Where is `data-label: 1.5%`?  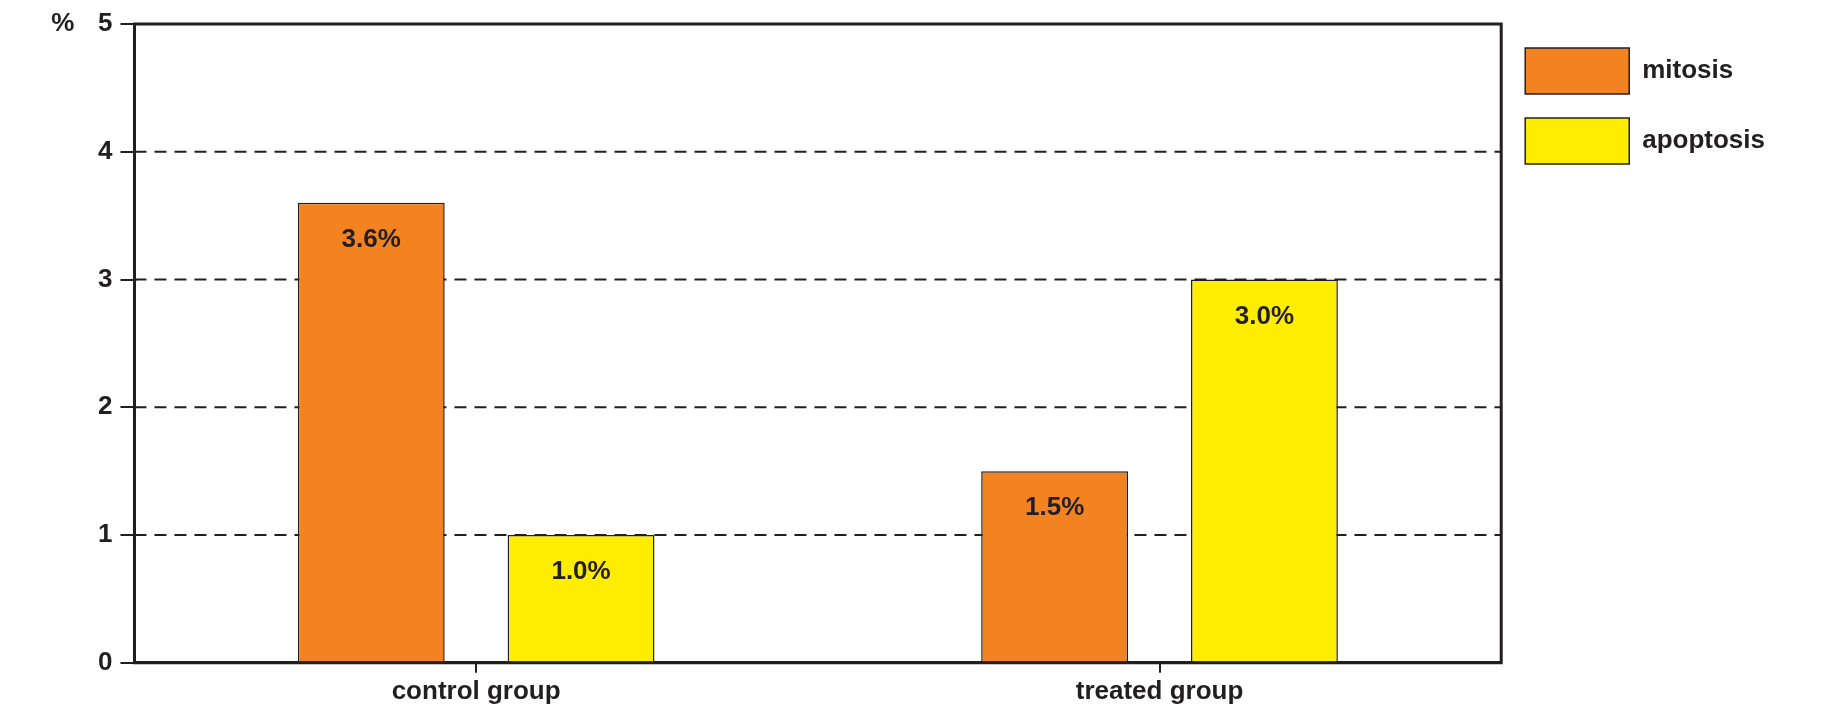 data-label: 1.5% is located at coordinates (1054, 506).